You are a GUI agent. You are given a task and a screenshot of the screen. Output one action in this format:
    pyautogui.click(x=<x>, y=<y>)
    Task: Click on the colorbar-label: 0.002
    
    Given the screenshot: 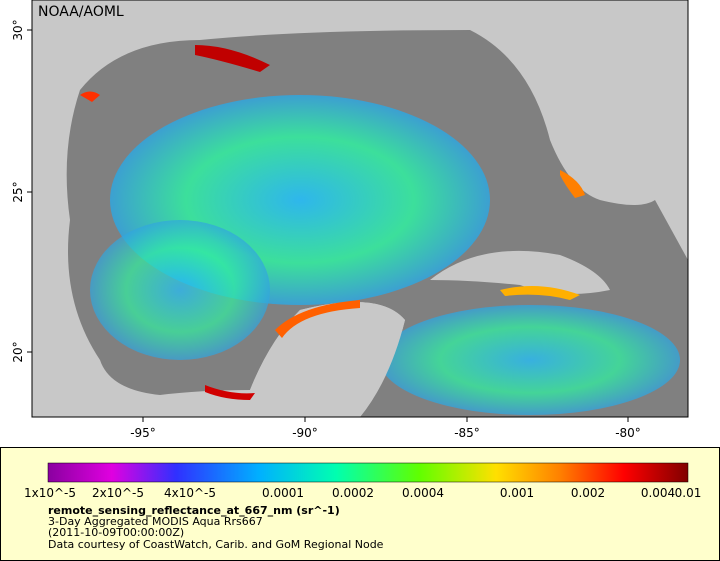 What is the action you would take?
    pyautogui.click(x=588, y=493)
    